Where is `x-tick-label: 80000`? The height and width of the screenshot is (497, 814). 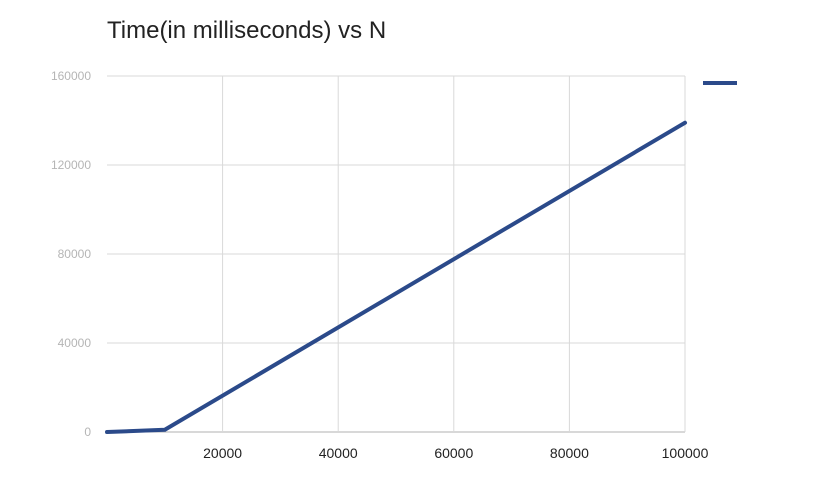 x-tick-label: 80000 is located at coordinates (569, 453).